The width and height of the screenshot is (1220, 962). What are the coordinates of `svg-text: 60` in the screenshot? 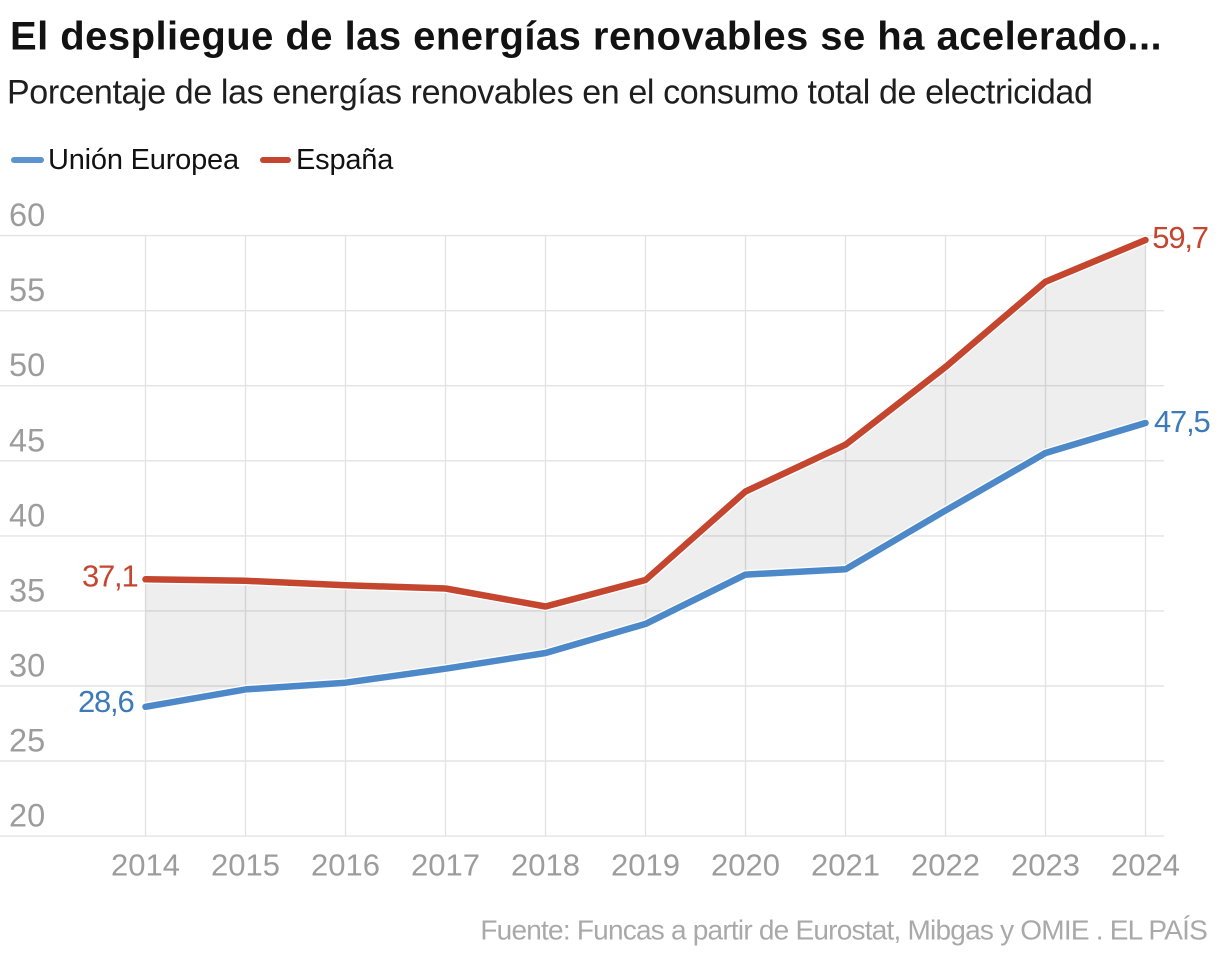 It's located at (27, 215).